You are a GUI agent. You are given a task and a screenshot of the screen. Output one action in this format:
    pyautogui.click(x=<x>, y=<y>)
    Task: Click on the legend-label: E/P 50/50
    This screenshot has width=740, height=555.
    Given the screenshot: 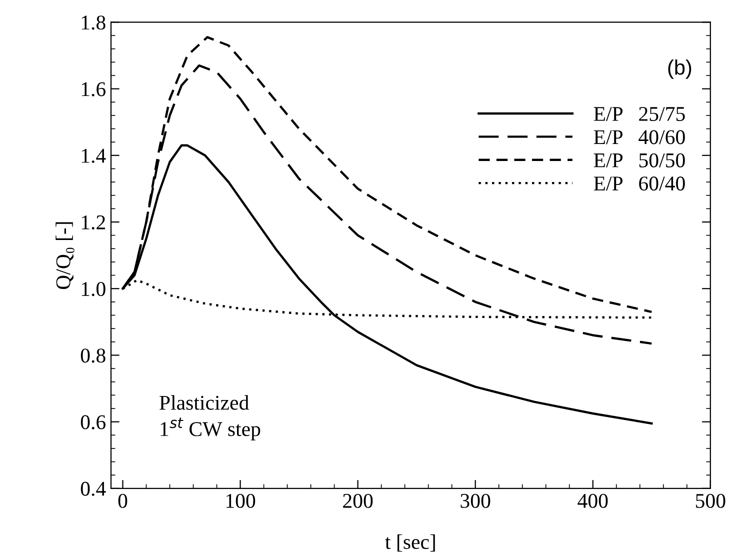 What is the action you would take?
    pyautogui.click(x=639, y=160)
    